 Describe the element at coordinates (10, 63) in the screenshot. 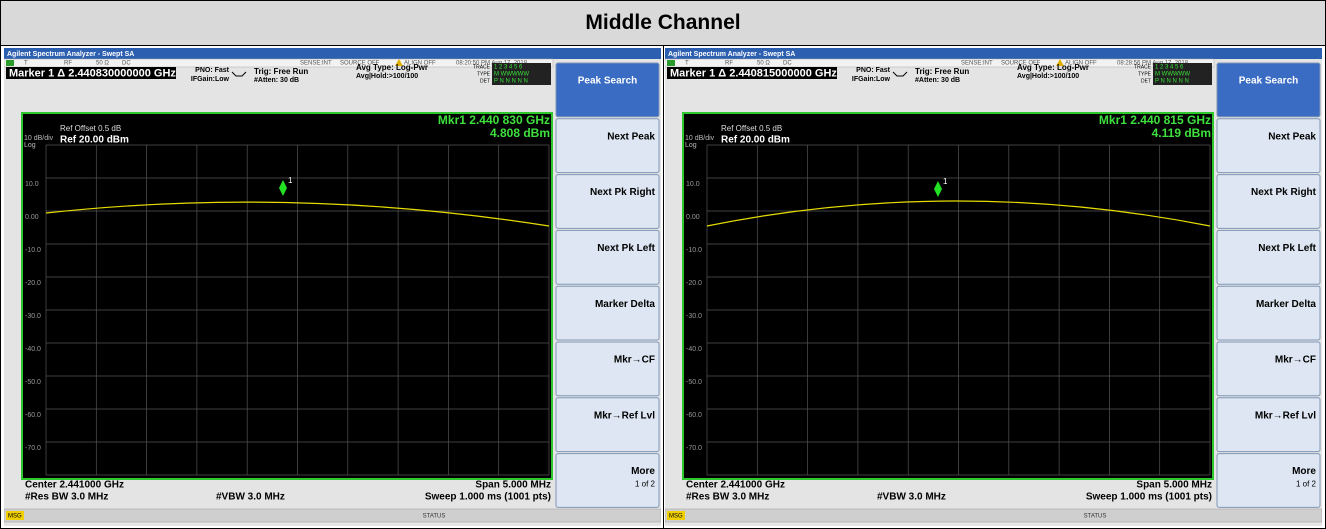

I see `lxi-icon` at that location.